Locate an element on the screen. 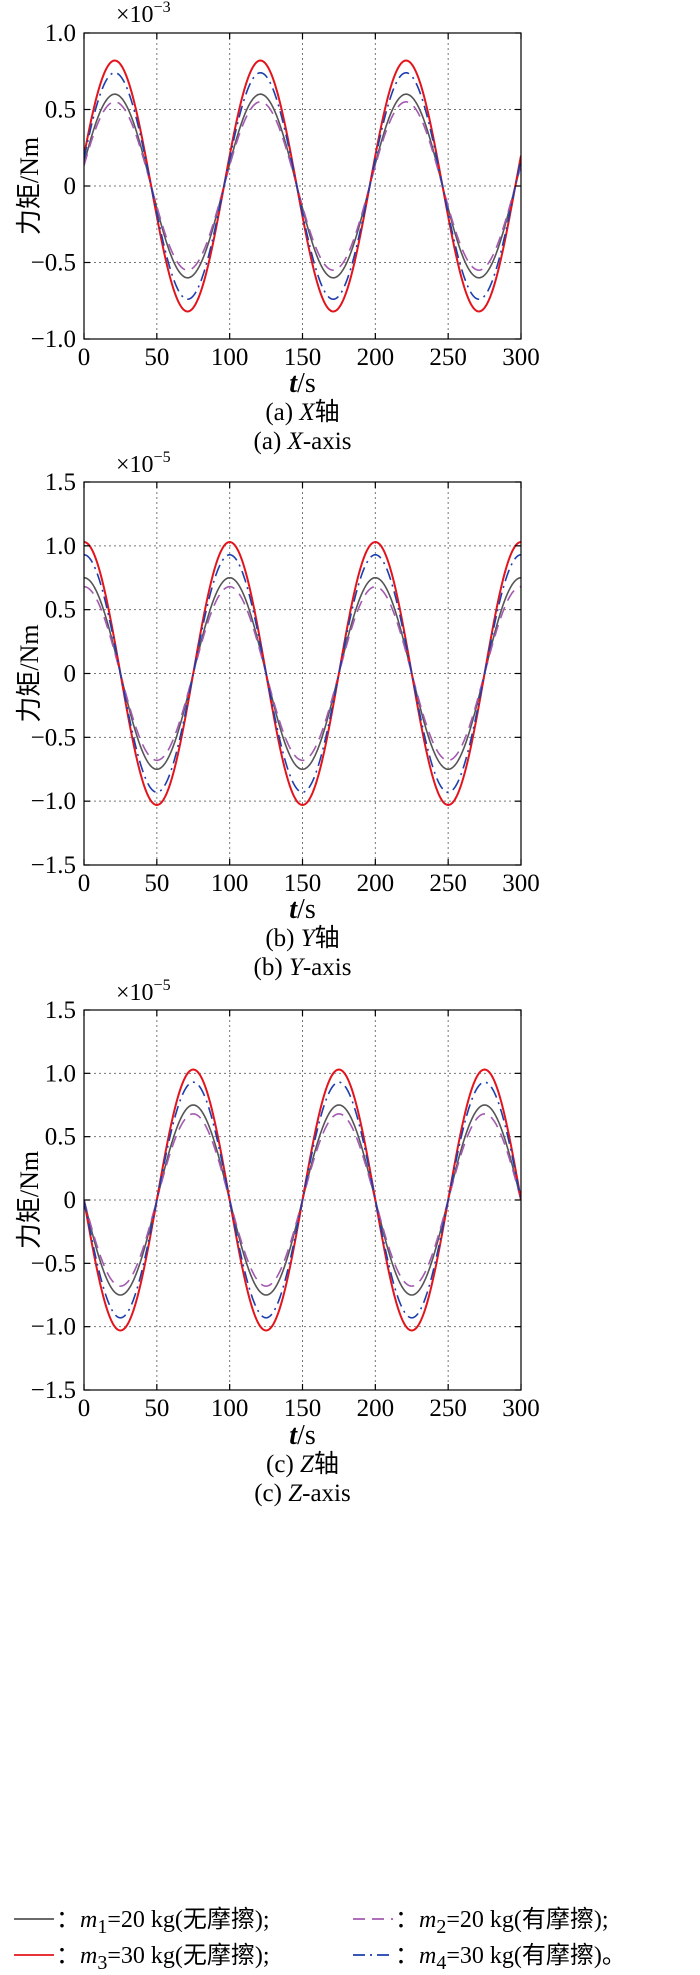 This screenshot has width=700, height=1975. caption-en-prefix: (c) is located at coordinates (271, 1493).